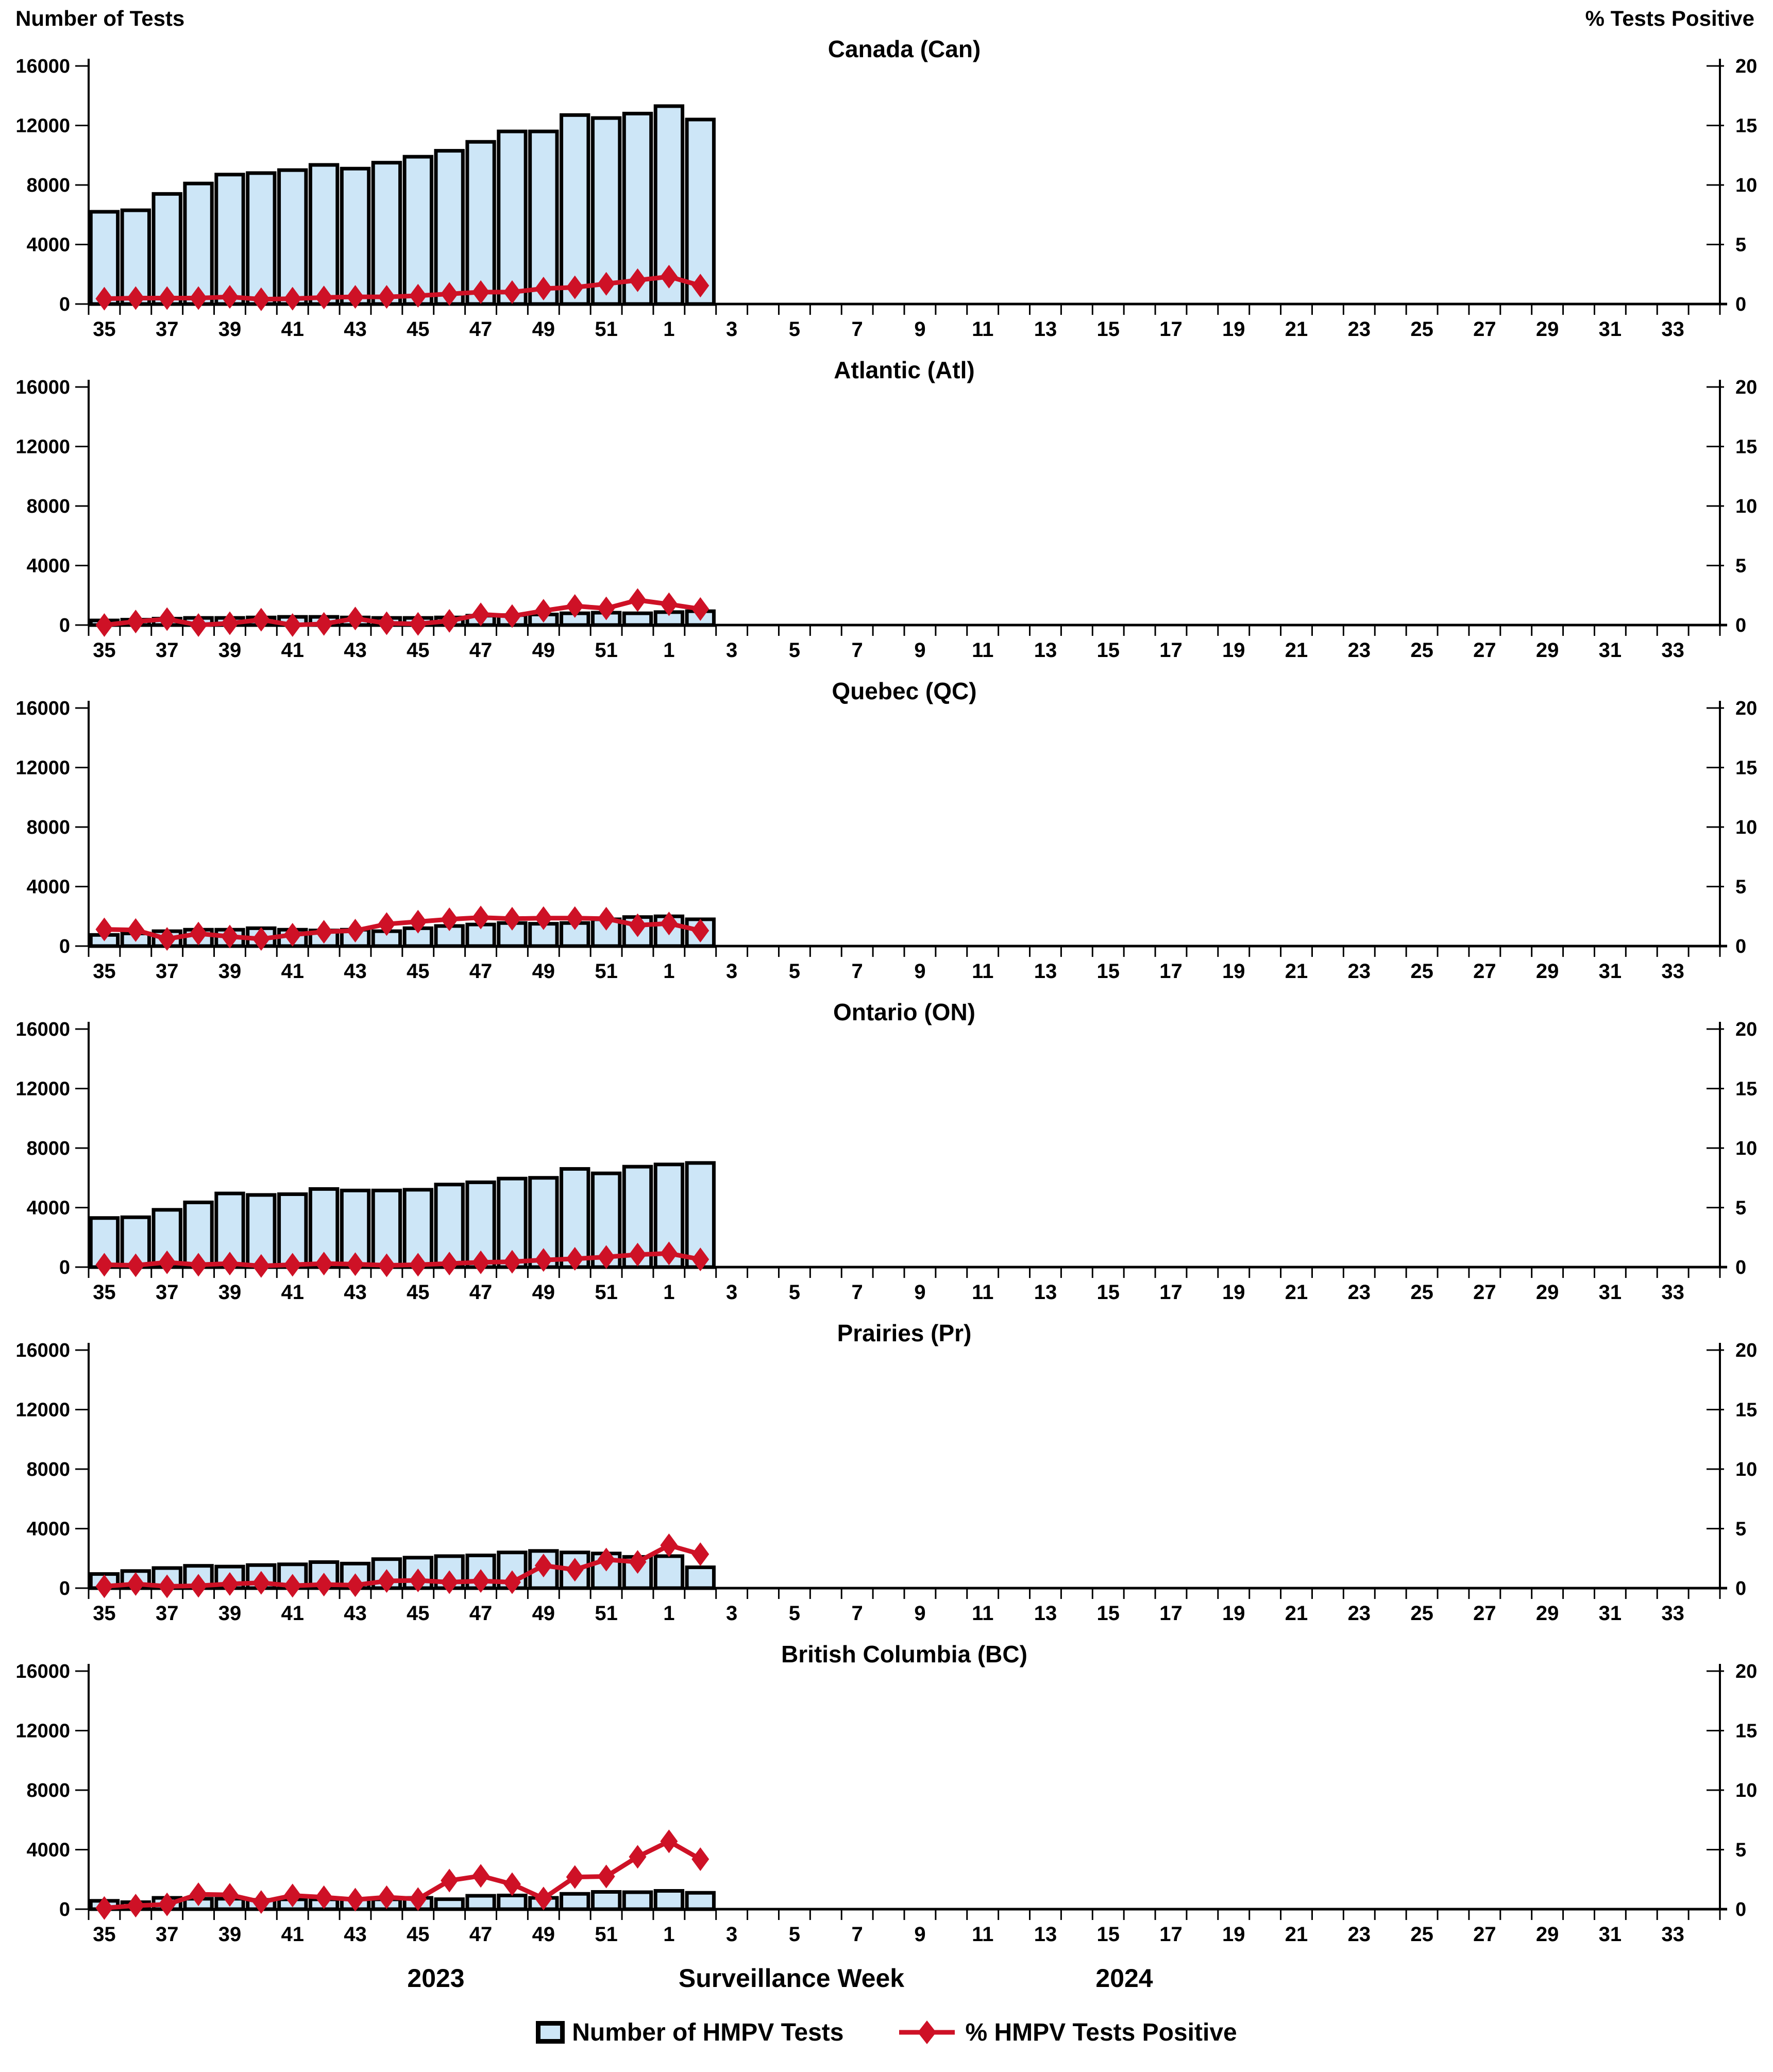  Describe the element at coordinates (1421, 1935) in the screenshot. I see `x-axis-tick-label: 25` at that location.